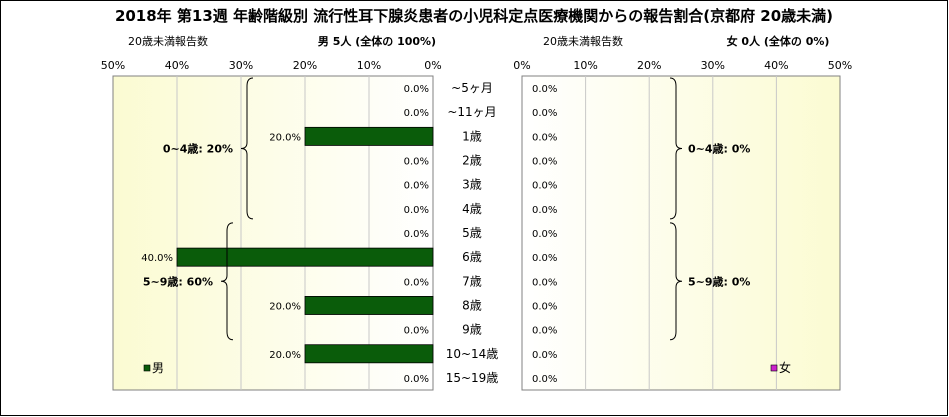  Describe the element at coordinates (785, 367) in the screenshot. I see `legend-label: 女` at that location.